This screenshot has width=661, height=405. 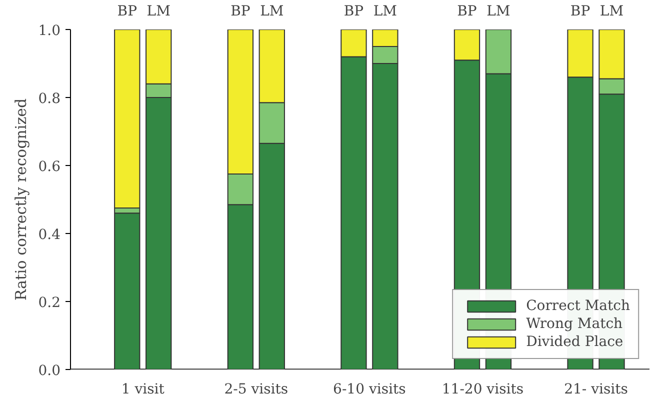 I want to click on text: 2-5 visits, so click(x=256, y=390).